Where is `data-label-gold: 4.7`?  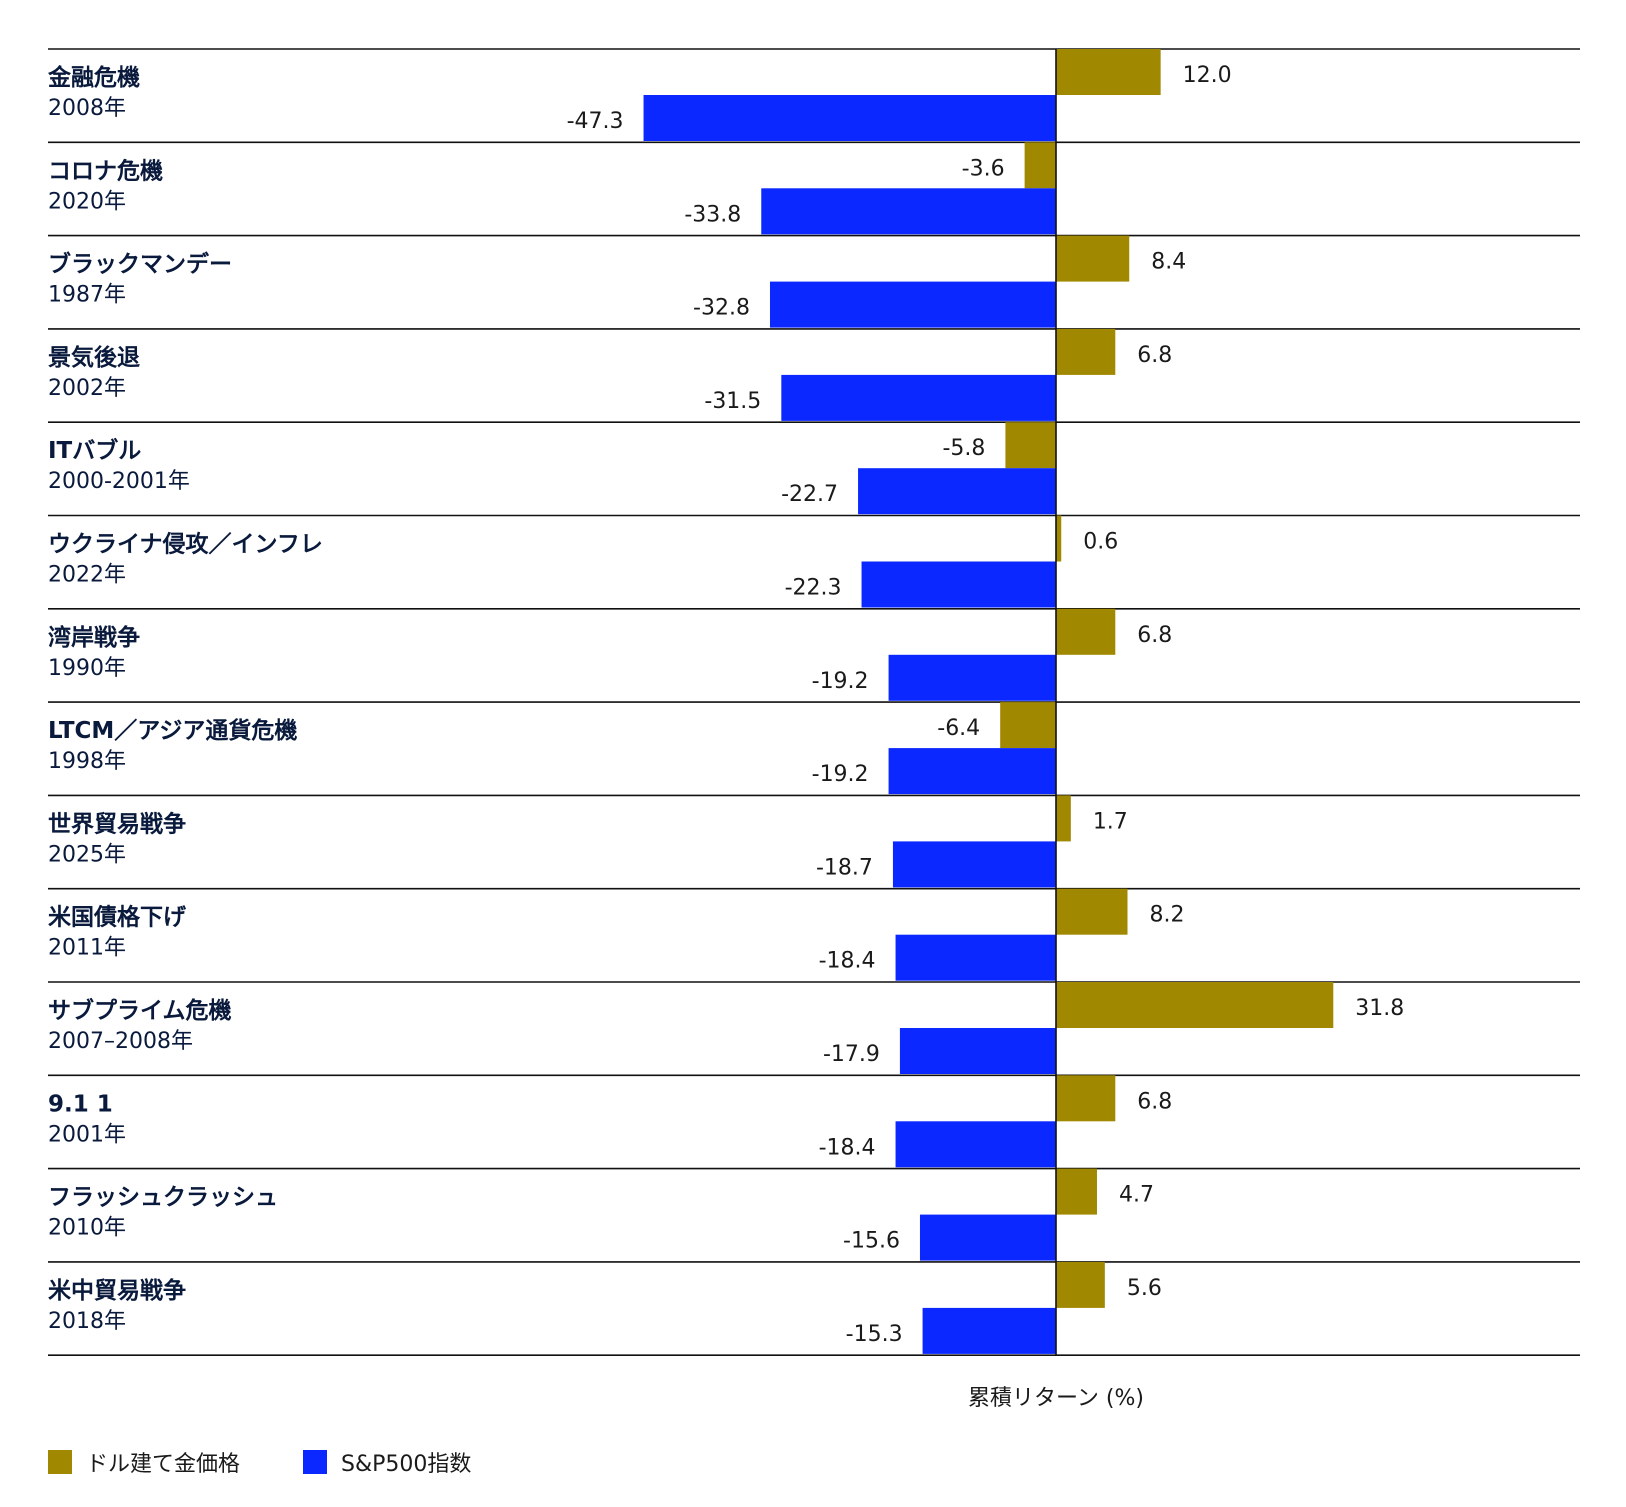 data-label-gold: 4.7 is located at coordinates (1136, 1195).